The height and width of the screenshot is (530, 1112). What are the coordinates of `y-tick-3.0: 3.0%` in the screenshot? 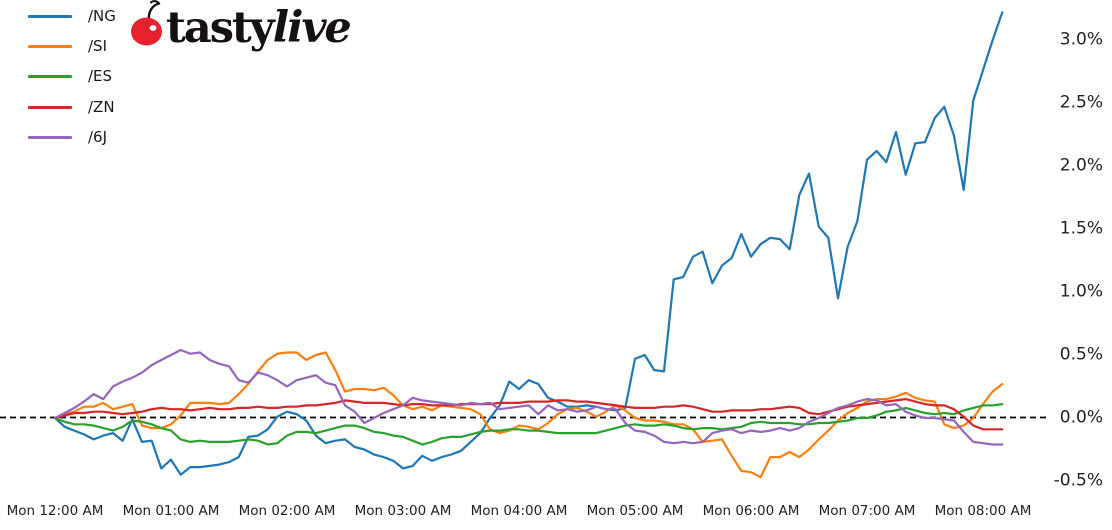 It's located at (1081, 39).